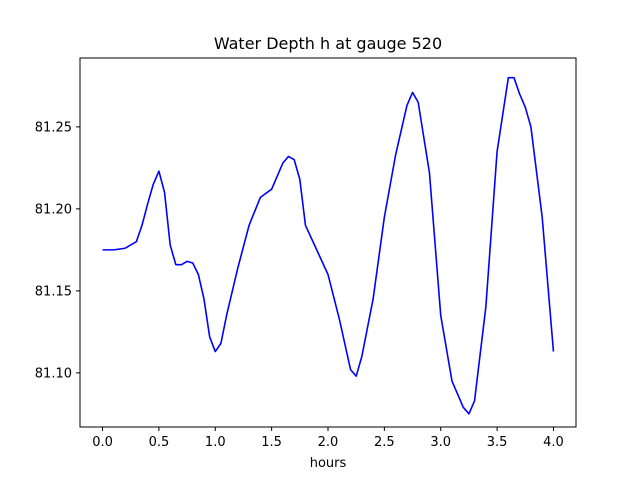 This screenshot has height=480, width=640. I want to click on y-tick-label: 81.25, so click(53, 127).